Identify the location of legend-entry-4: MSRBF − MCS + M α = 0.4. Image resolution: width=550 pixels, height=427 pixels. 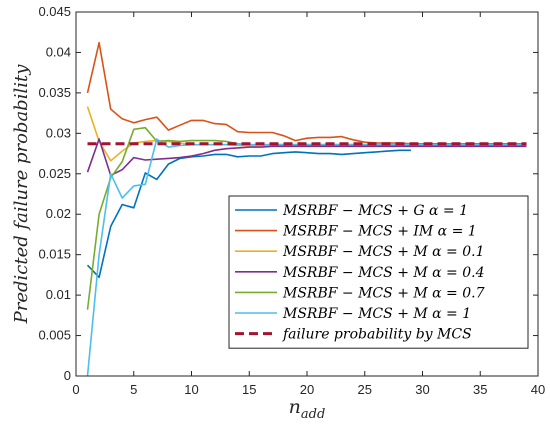
(383, 273).